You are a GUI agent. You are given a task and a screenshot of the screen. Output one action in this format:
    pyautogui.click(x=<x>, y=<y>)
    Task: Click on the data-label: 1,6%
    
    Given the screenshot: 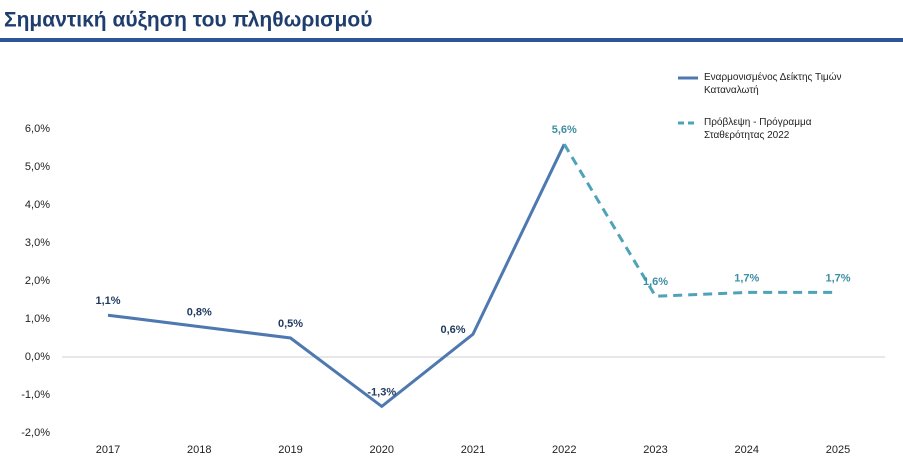 What is the action you would take?
    pyautogui.click(x=655, y=282)
    